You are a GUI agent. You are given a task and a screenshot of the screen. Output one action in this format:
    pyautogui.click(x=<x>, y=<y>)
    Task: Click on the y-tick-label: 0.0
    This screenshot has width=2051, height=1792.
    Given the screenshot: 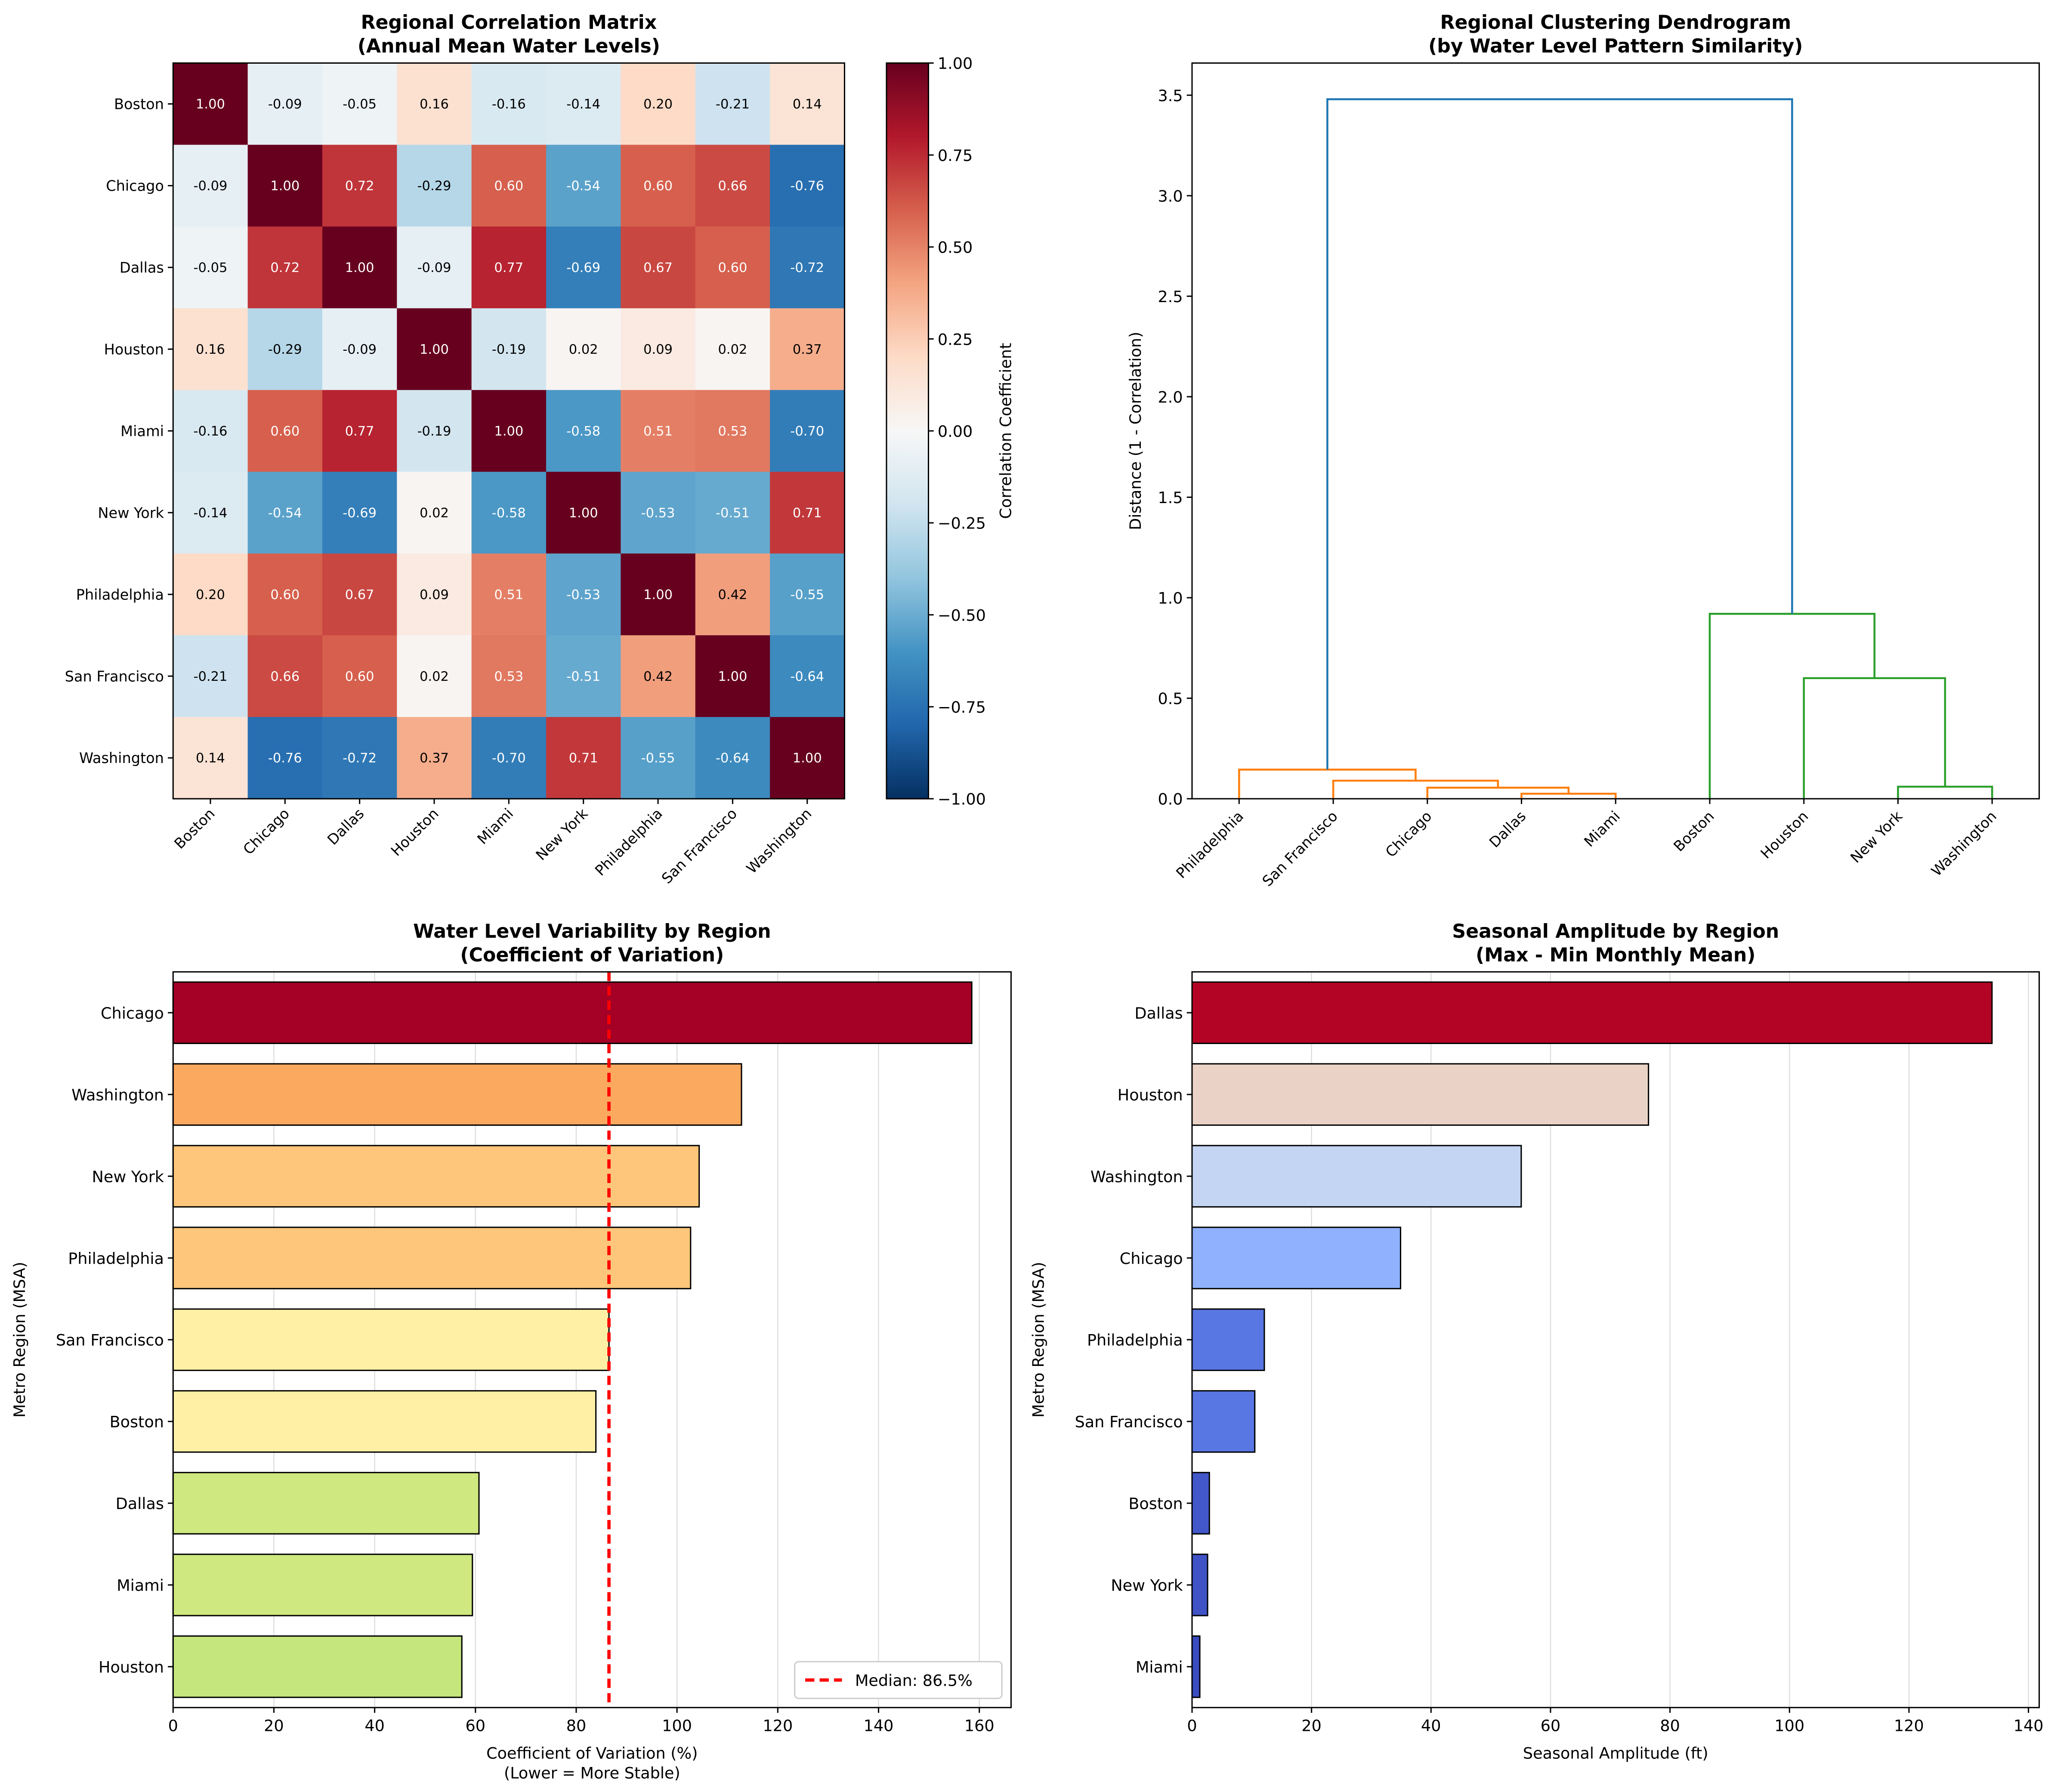 What is the action you would take?
    pyautogui.click(x=1171, y=799)
    